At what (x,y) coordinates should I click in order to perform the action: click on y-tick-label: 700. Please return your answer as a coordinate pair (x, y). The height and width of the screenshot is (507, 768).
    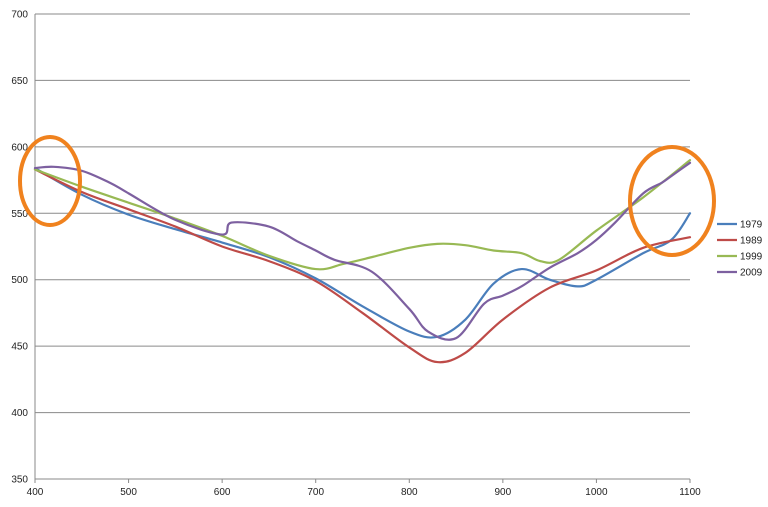
    Looking at the image, I should click on (19, 15).